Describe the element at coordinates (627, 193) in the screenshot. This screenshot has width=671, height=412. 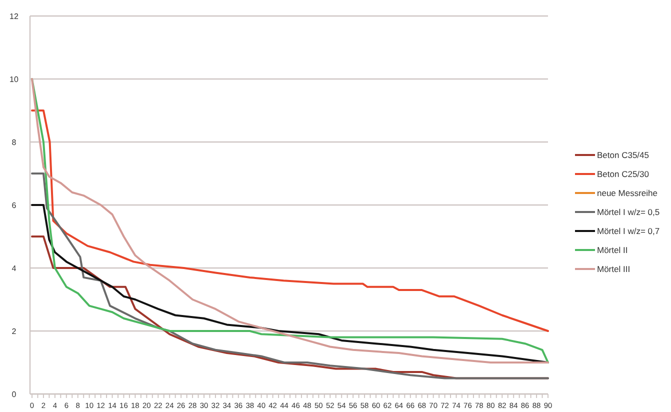
I see `legend-label: neue Messreihe` at that location.